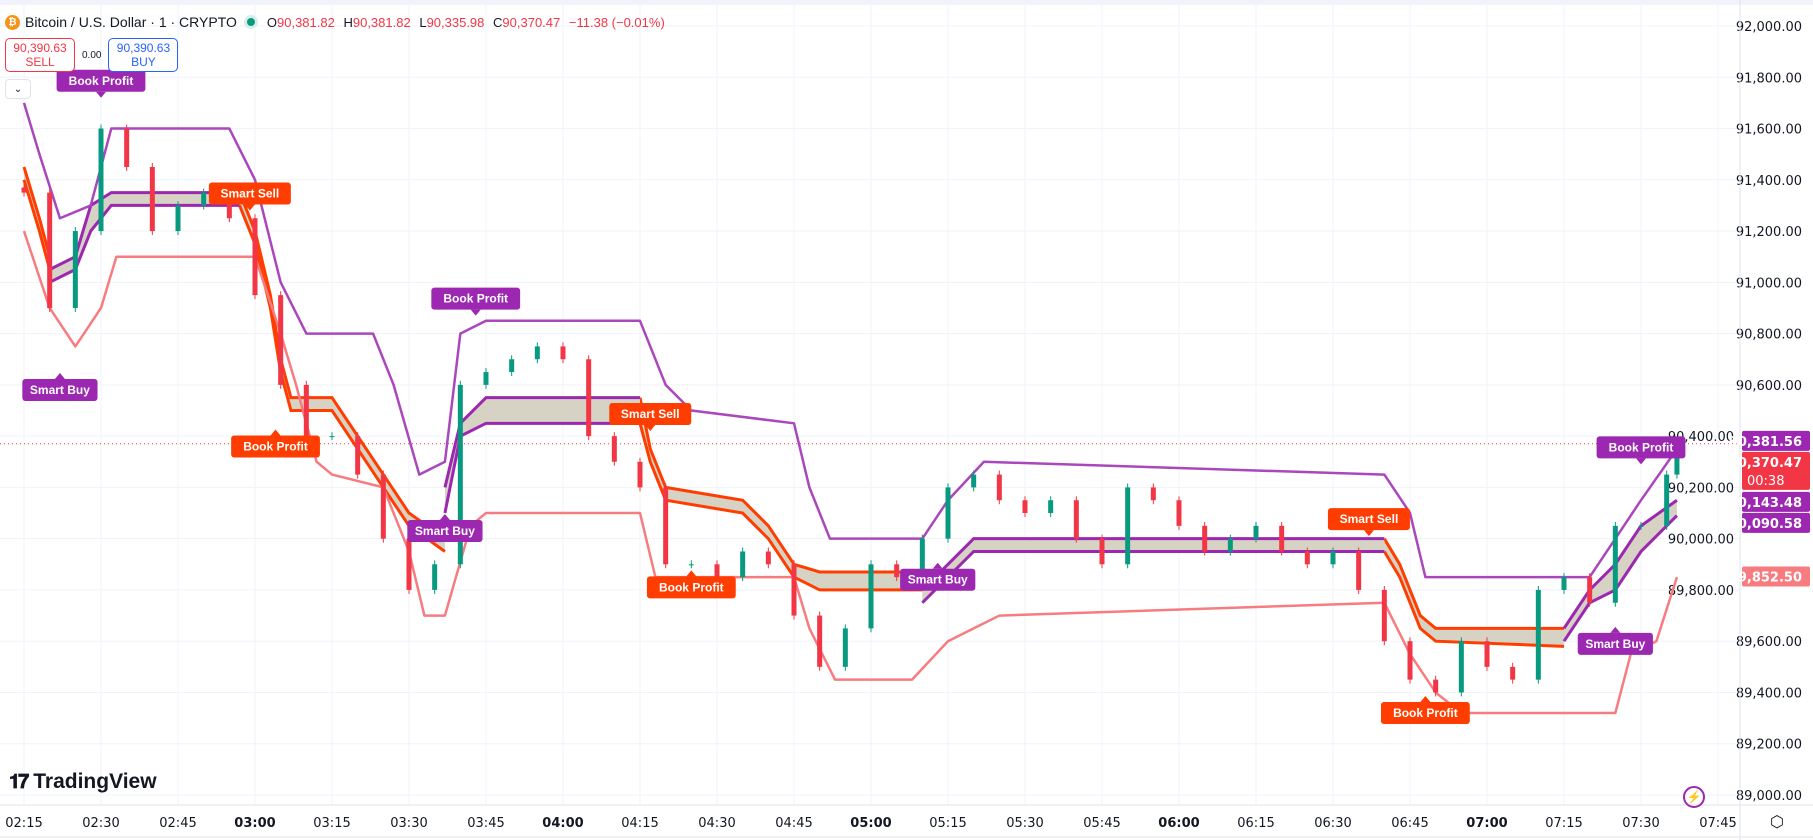 The width and height of the screenshot is (1813, 840). Describe the element at coordinates (1409, 823) in the screenshot. I see `x-tick-label: 06:45` at that location.